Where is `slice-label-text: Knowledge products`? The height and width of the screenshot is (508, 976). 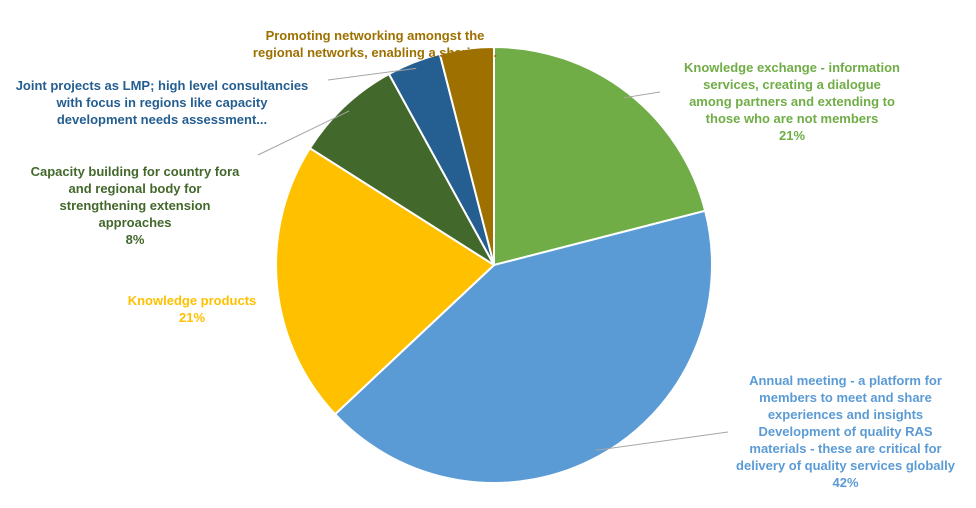 slice-label-text: Knowledge products is located at coordinates (192, 300).